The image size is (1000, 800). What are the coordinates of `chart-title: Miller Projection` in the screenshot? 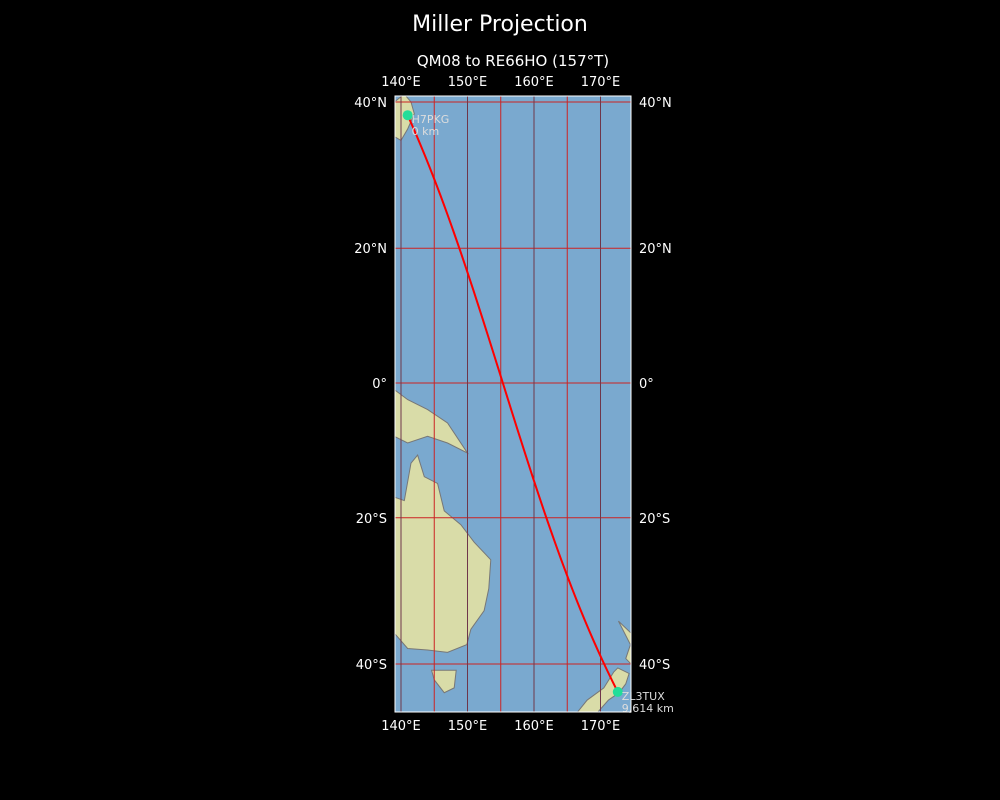 It's located at (500, 24).